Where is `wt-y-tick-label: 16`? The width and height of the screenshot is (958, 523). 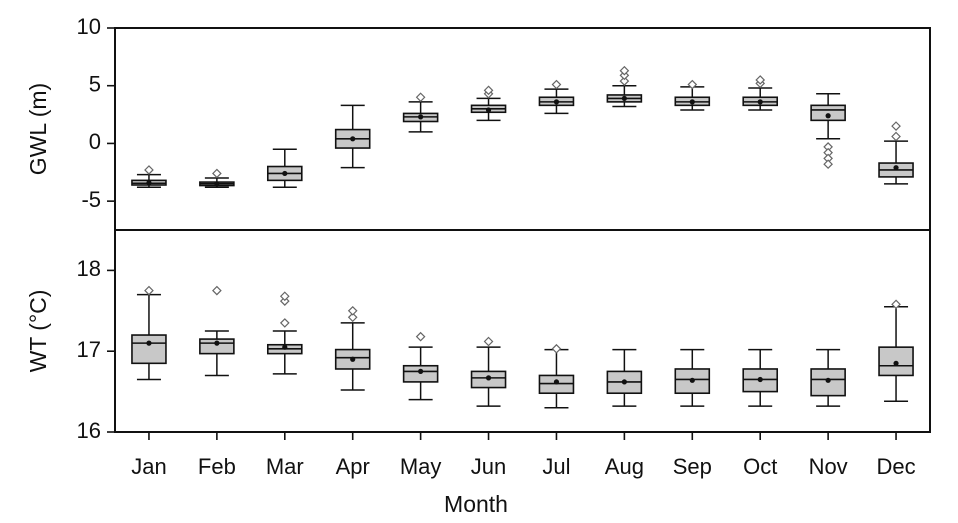
wt-y-tick-label: 16 is located at coordinates (89, 430).